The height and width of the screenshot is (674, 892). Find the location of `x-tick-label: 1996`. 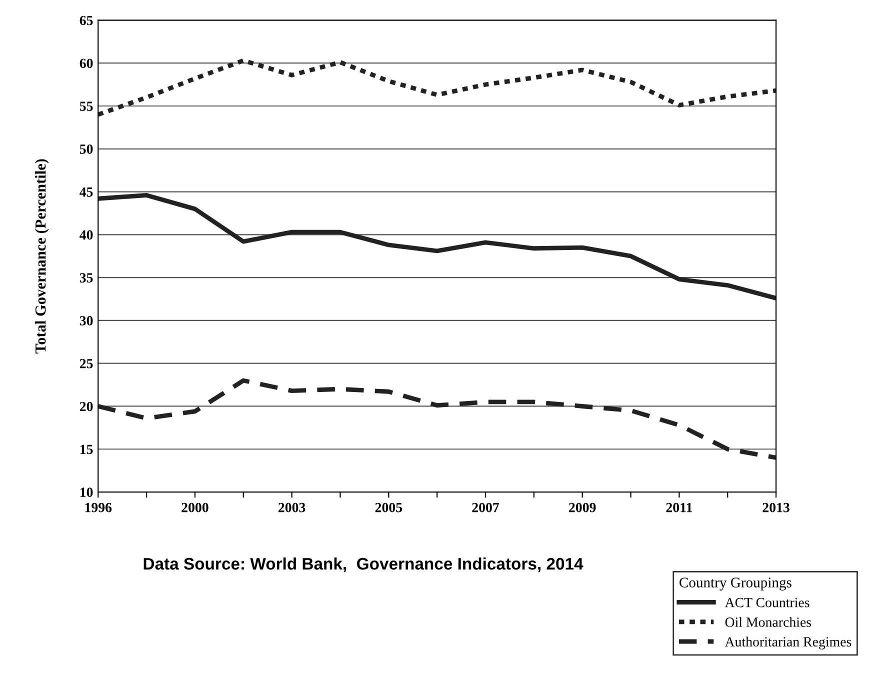

x-tick-label: 1996 is located at coordinates (98, 507).